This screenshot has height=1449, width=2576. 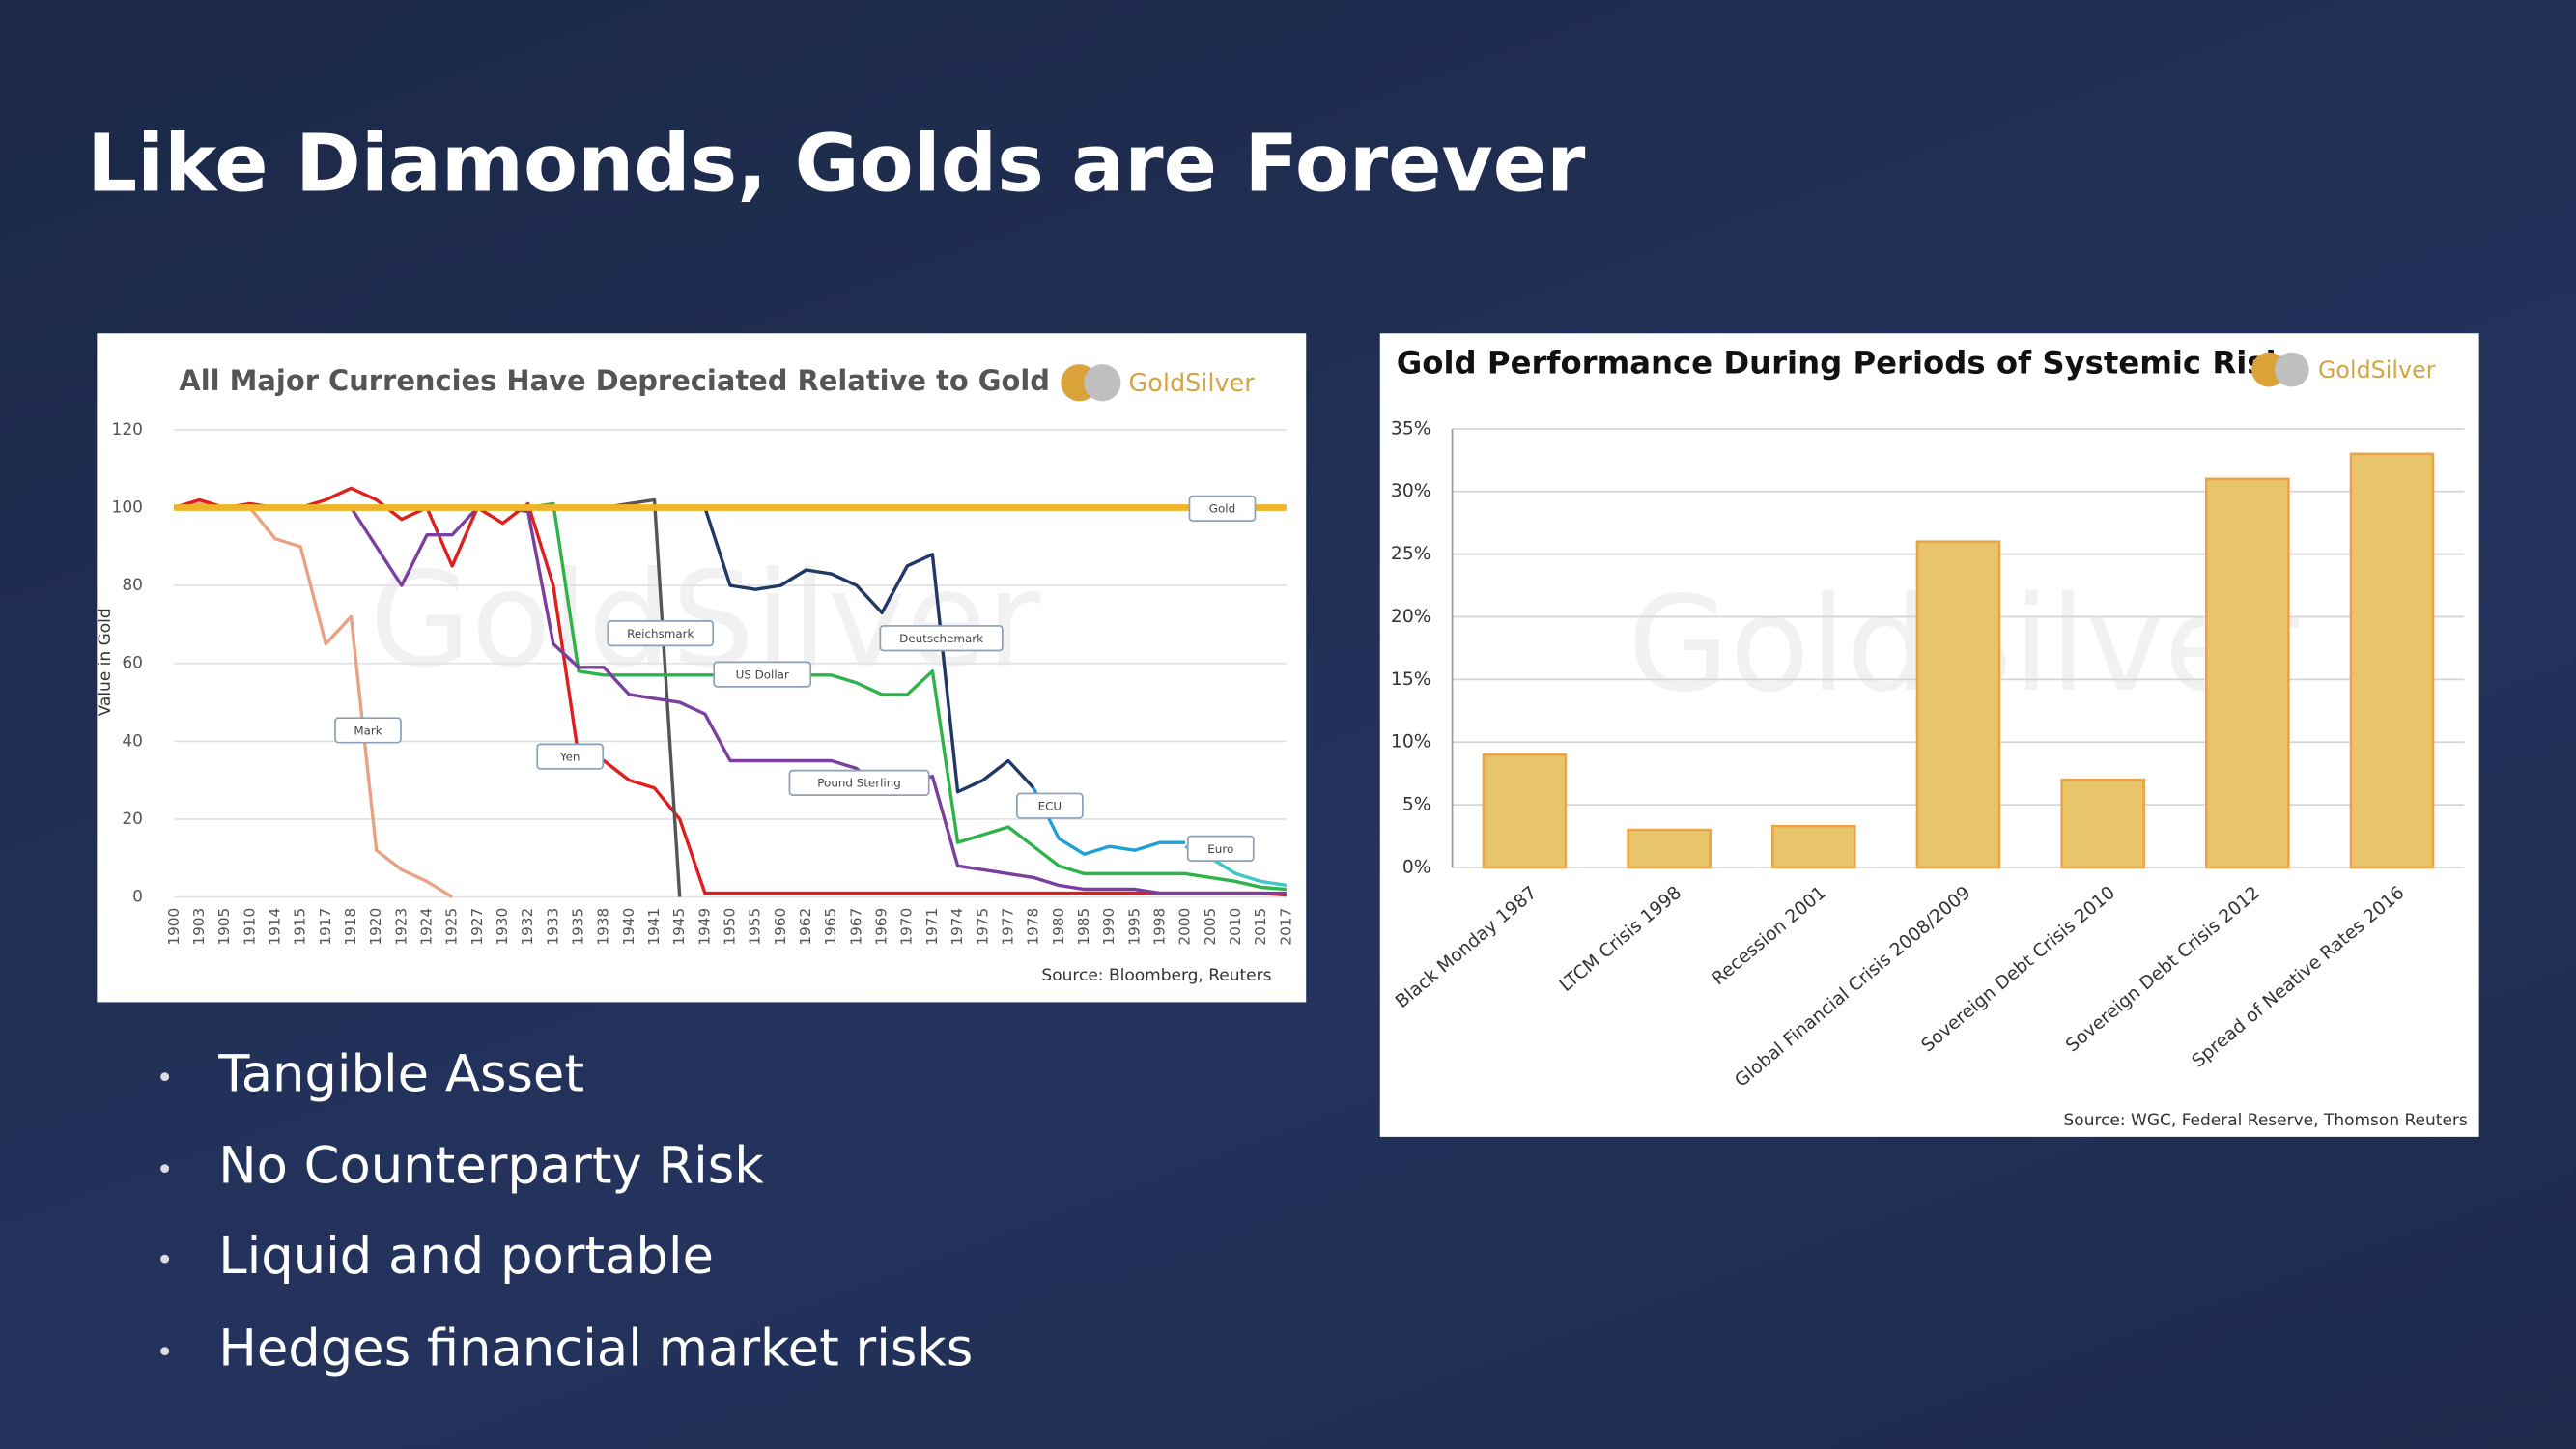 I want to click on x-tick-label: 2017, so click(x=1285, y=927).